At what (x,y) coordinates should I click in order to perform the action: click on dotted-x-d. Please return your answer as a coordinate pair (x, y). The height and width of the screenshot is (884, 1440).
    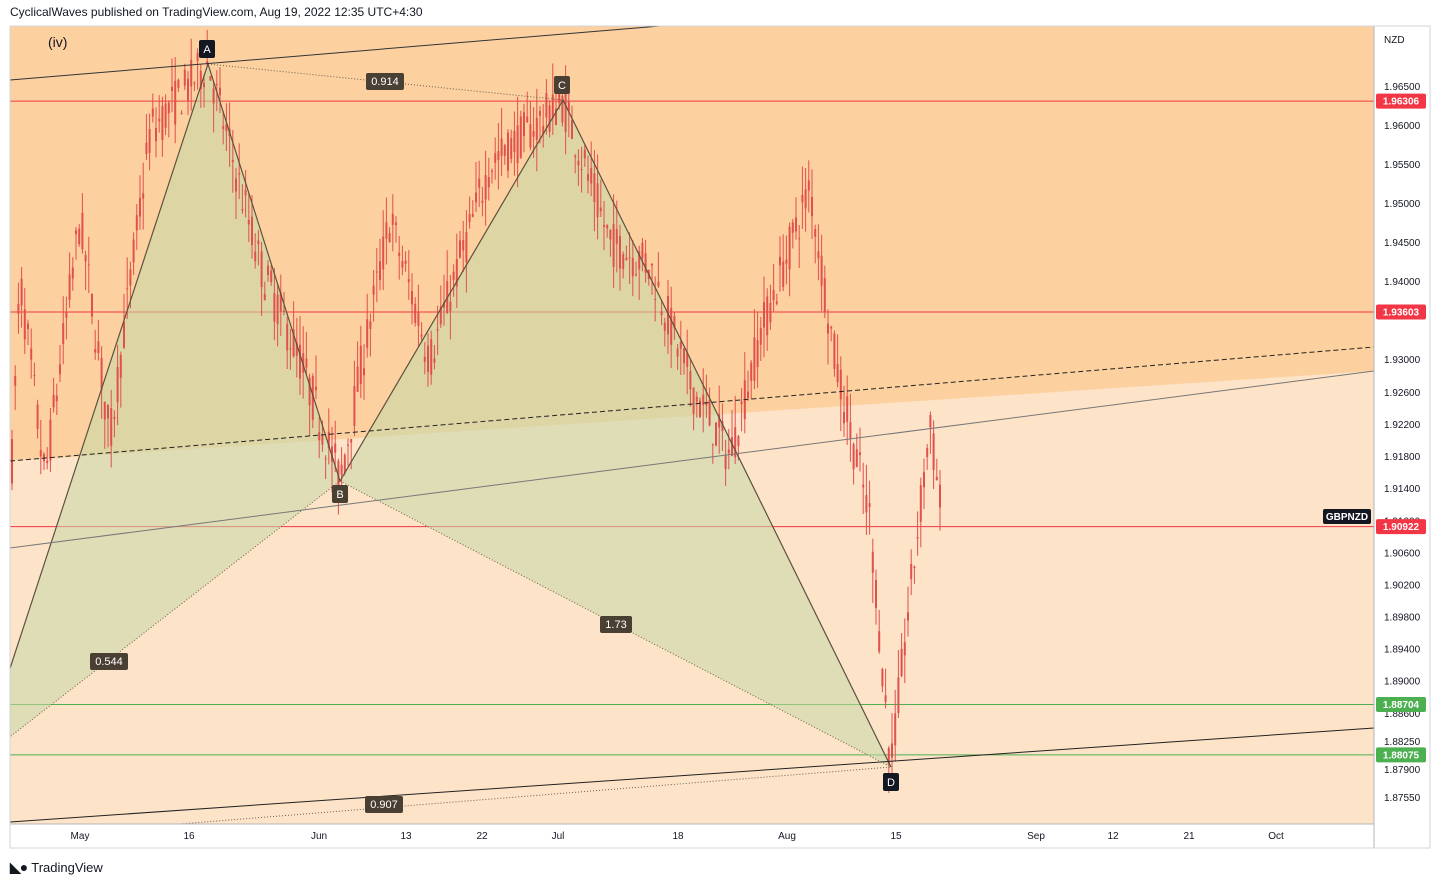
    Looking at the image, I should click on (532, 795).